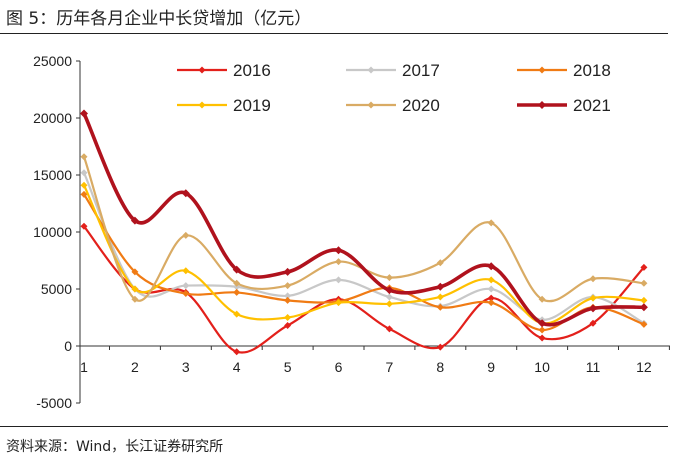 The height and width of the screenshot is (462, 681). I want to click on x-tick-label: 5, so click(288, 367).